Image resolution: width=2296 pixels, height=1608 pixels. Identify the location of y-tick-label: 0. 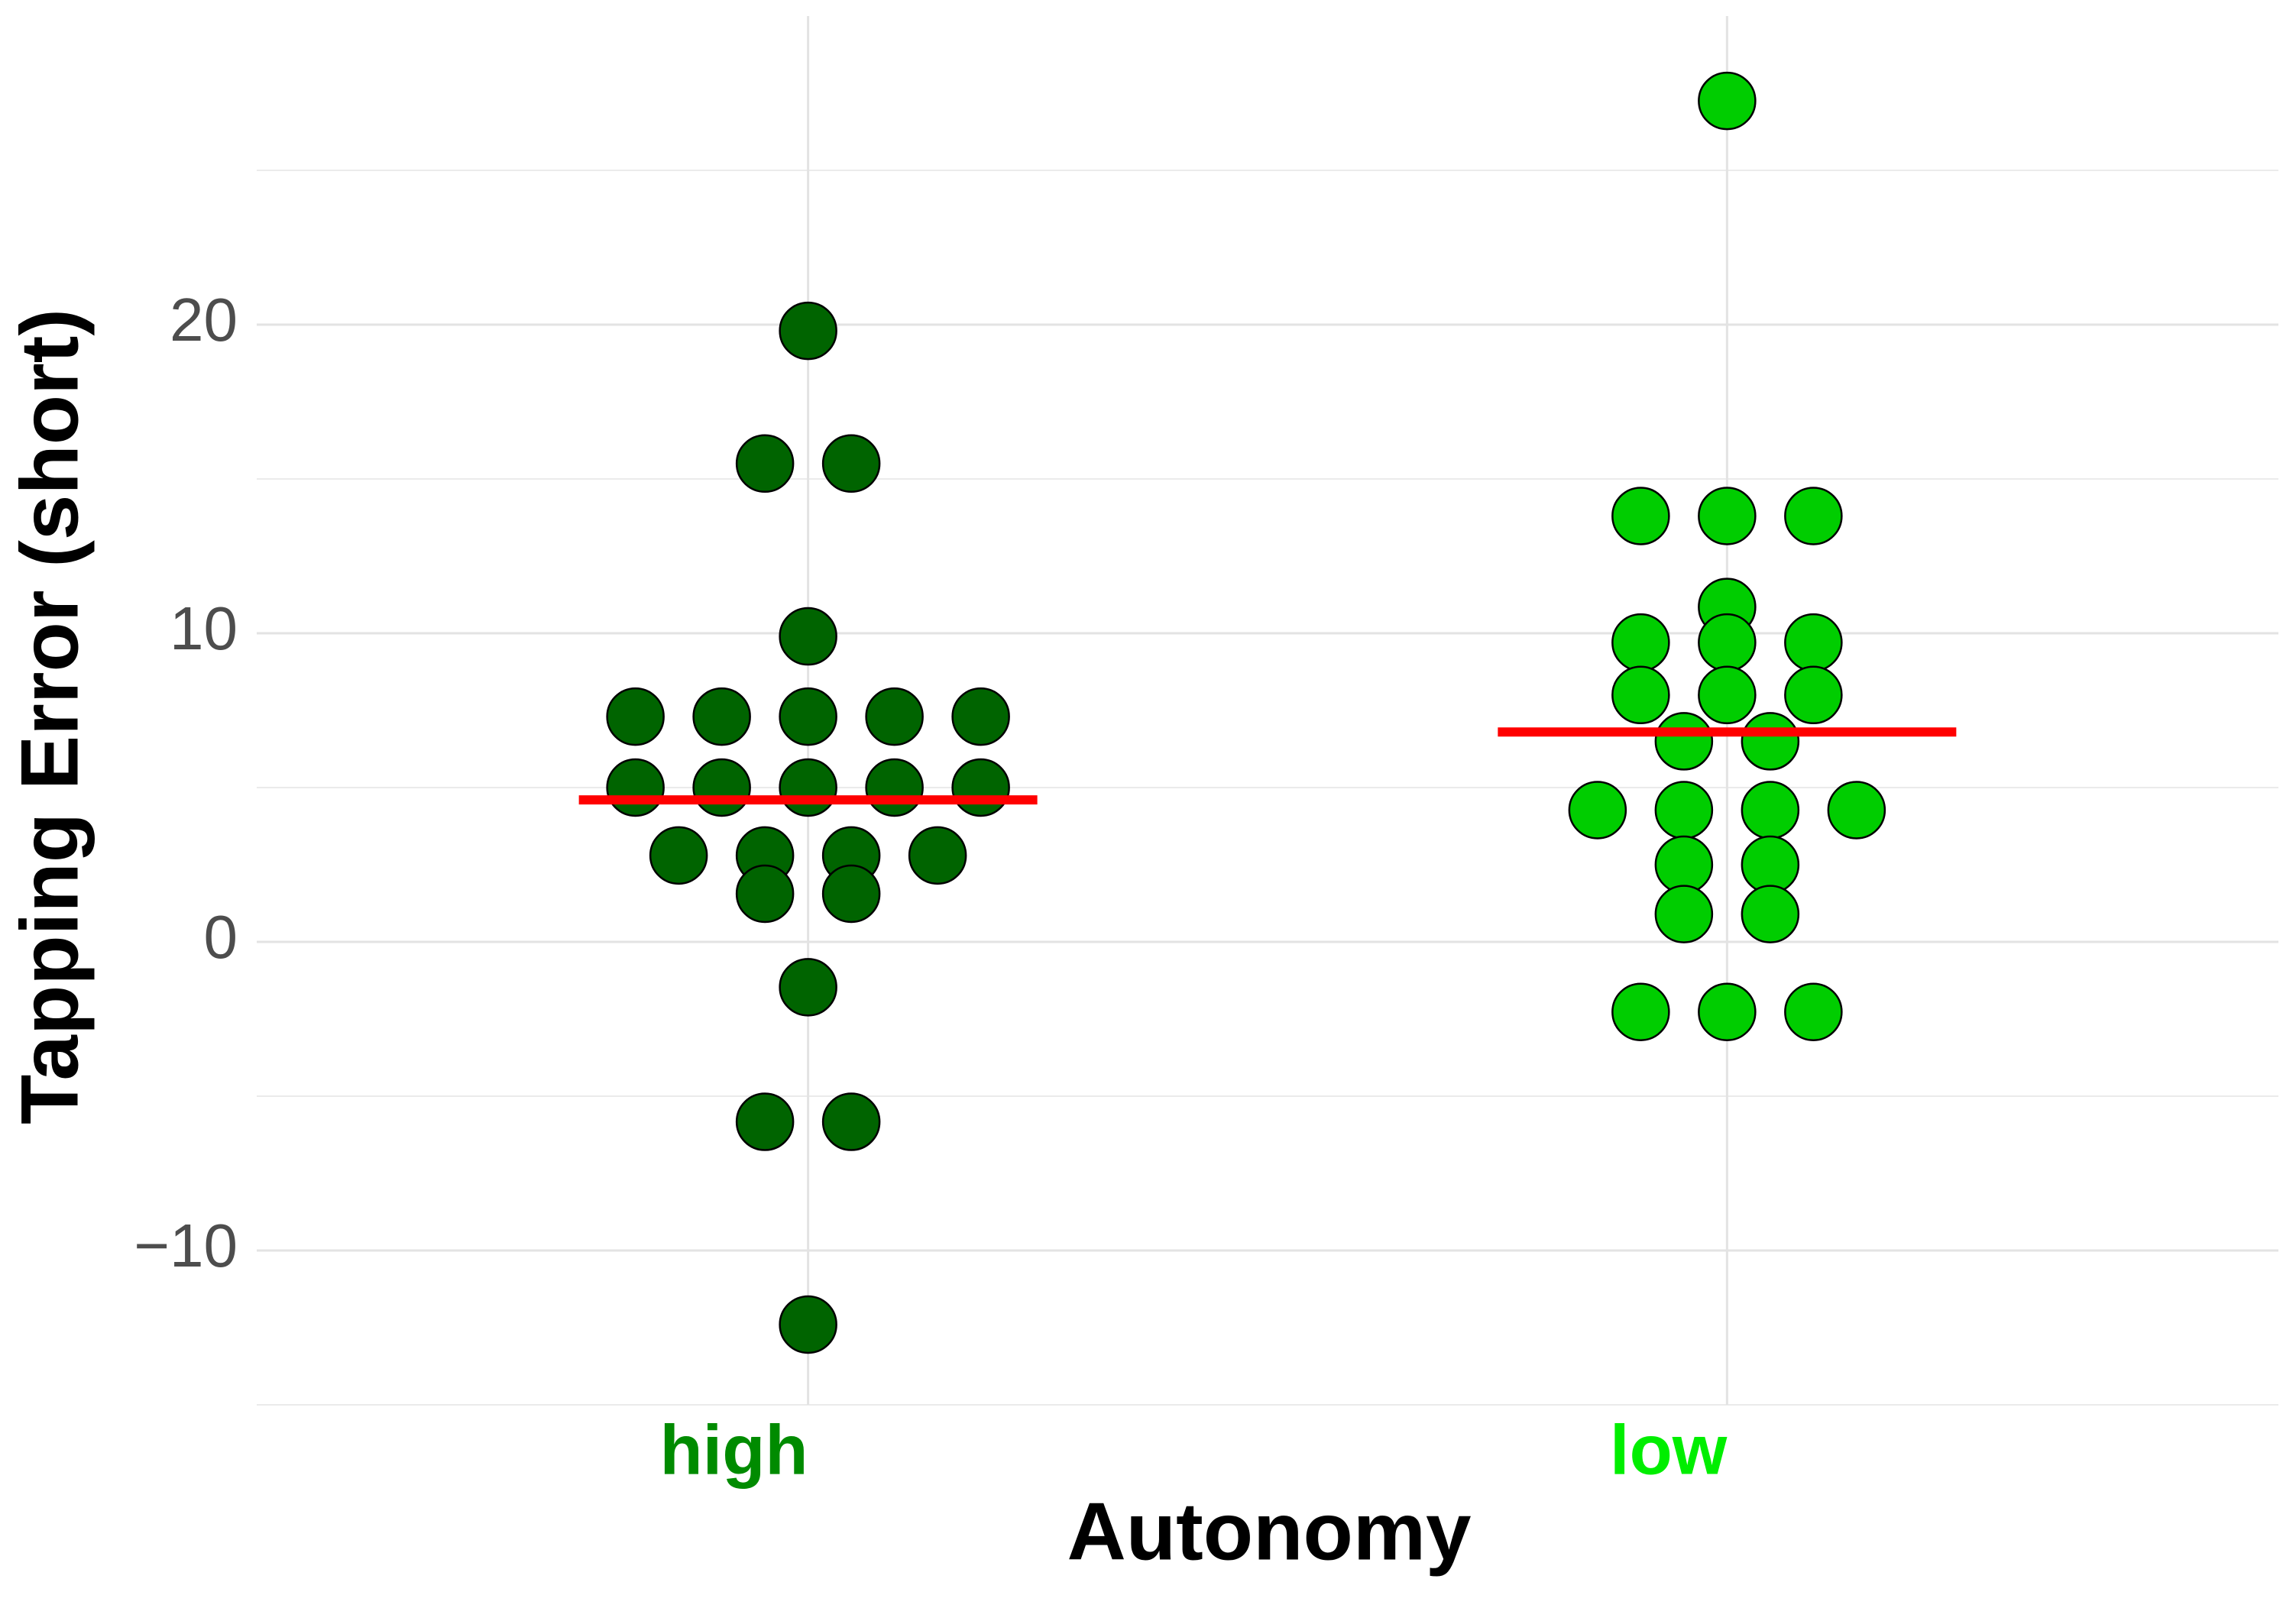
(221, 937).